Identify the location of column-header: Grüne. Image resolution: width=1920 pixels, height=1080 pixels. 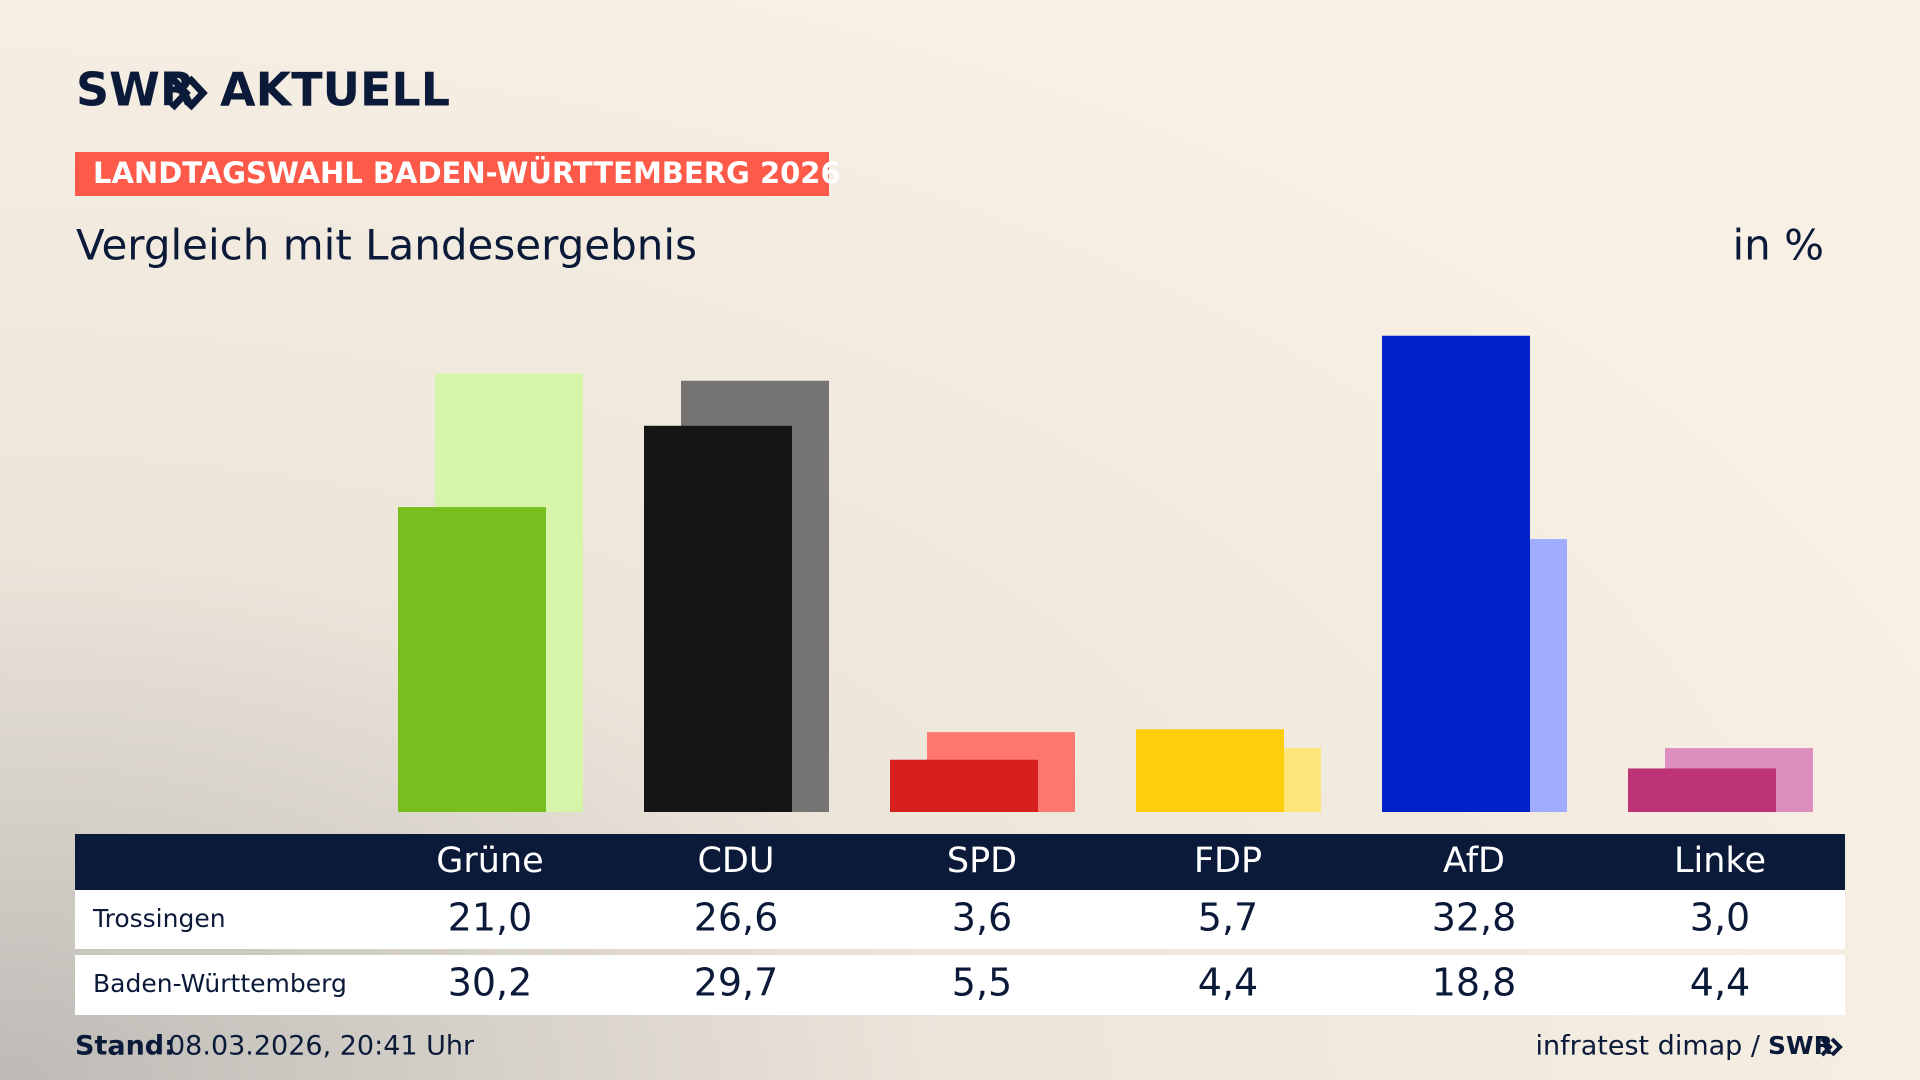
(489, 861).